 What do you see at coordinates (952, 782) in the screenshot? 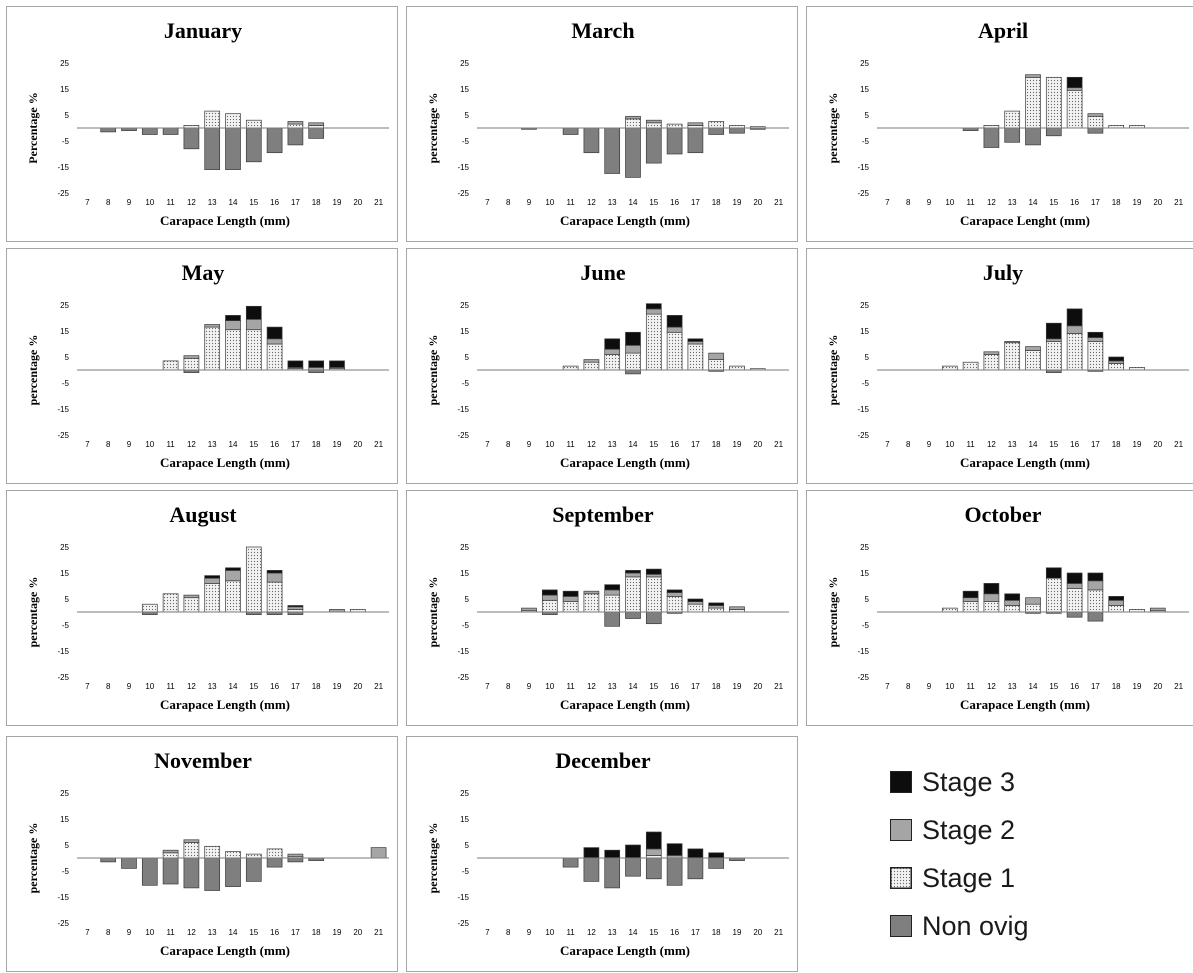
I see `legend-item-stage3: Stage 3` at bounding box center [952, 782].